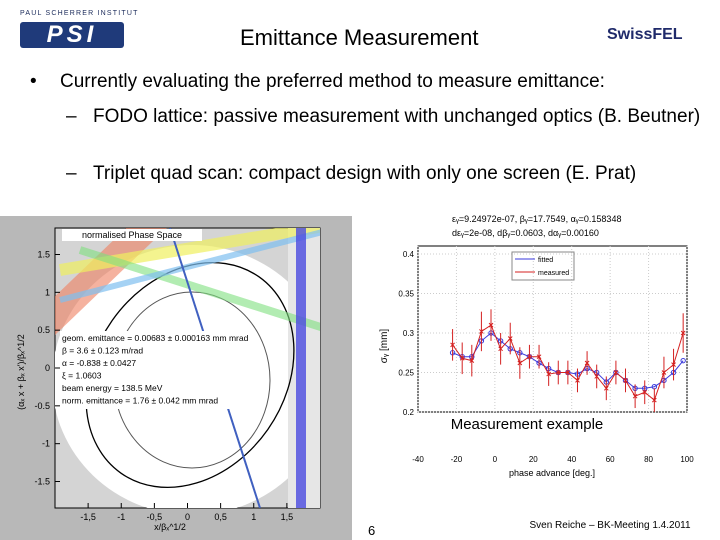 The width and height of the screenshot is (720, 540). I want to click on page-number: 6, so click(371, 530).